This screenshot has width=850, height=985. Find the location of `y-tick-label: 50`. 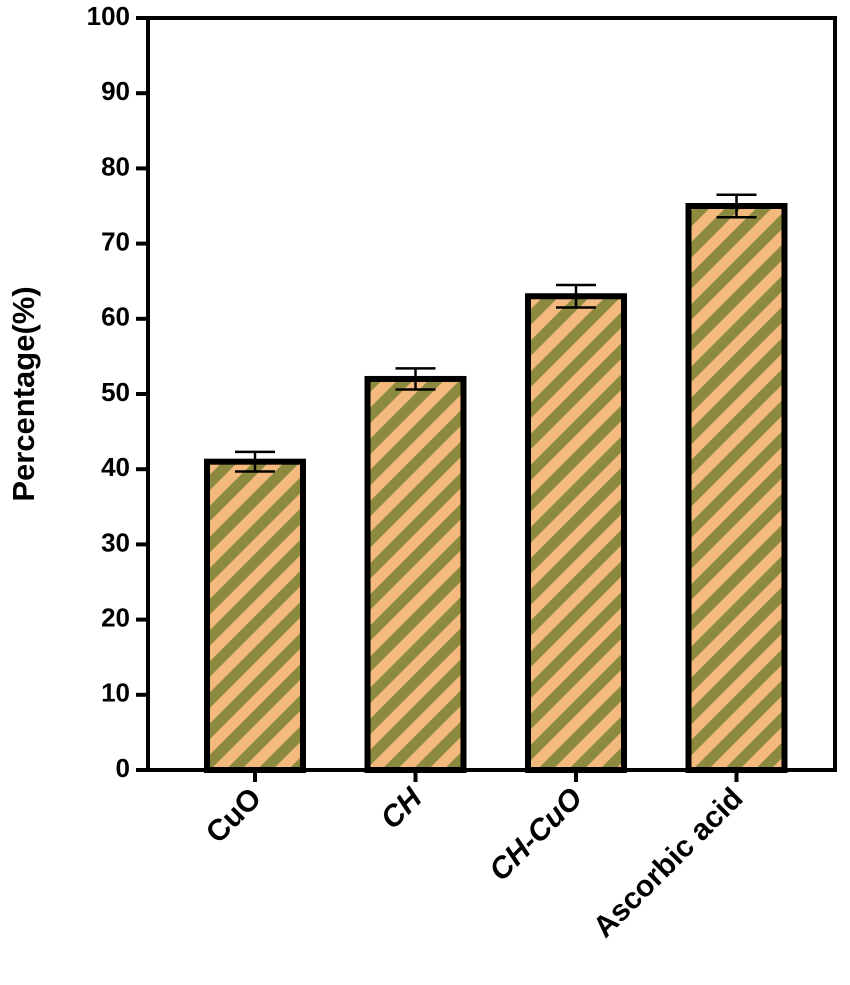

y-tick-label: 50 is located at coordinates (115, 392).